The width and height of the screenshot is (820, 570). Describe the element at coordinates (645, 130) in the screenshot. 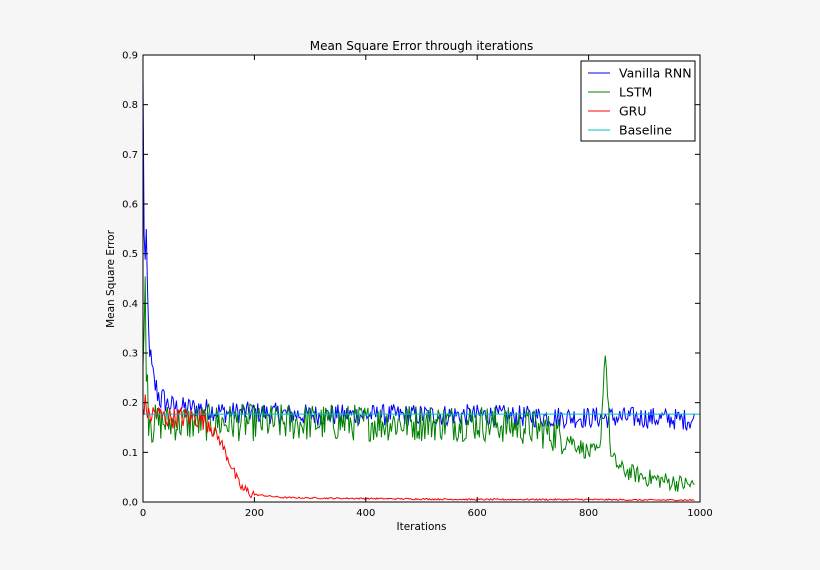

I see `legend-label: Baseline` at that location.